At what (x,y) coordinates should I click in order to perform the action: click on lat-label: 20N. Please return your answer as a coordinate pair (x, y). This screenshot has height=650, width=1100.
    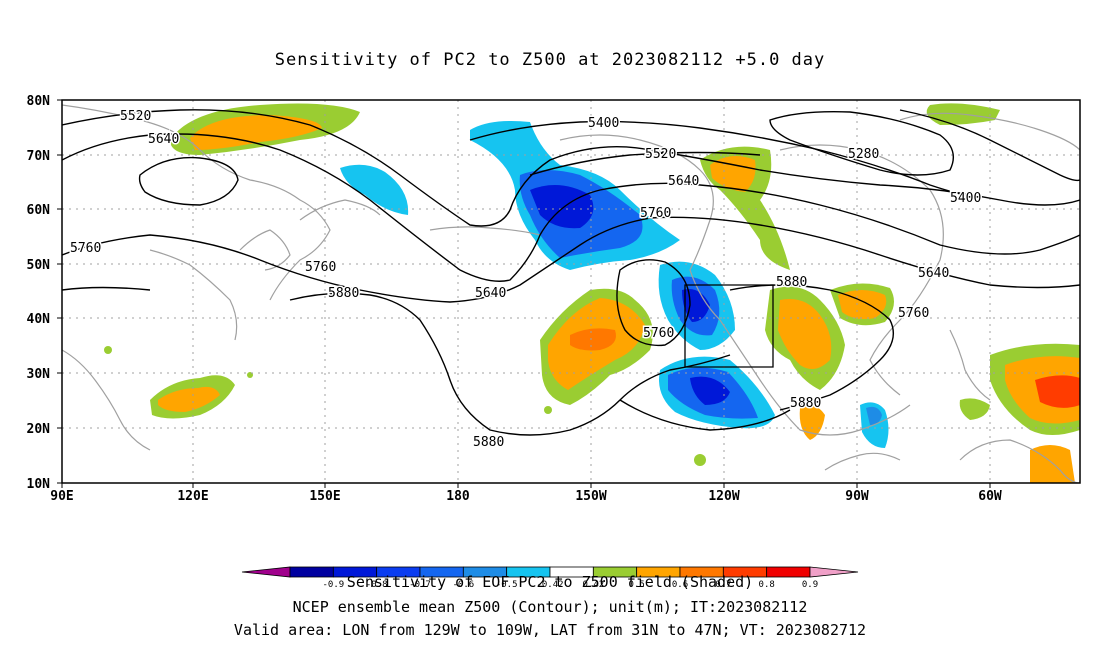
    Looking at the image, I should click on (39, 429).